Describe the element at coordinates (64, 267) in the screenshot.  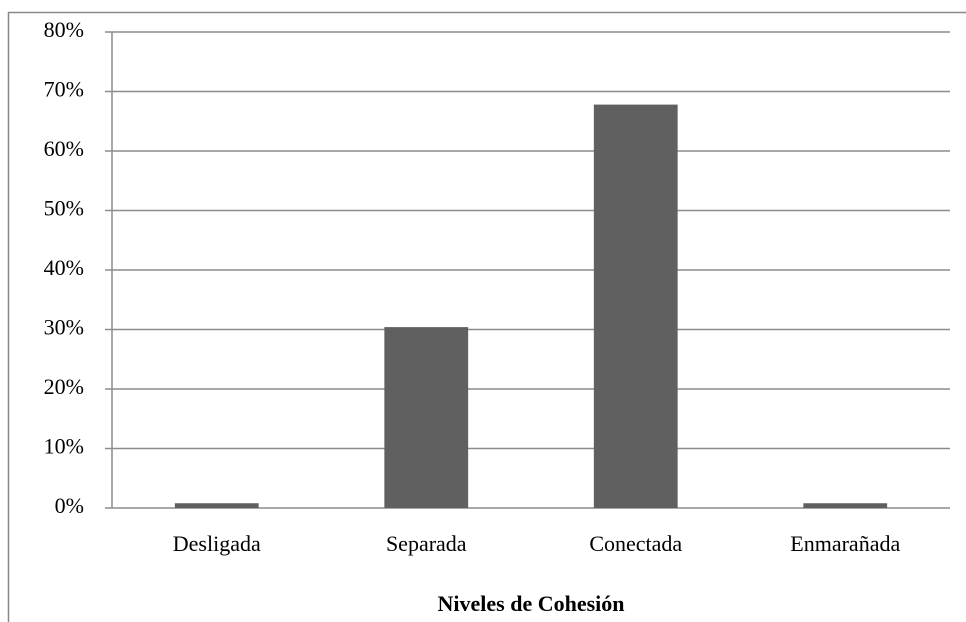
I see `y-tick-label: 40%` at that location.